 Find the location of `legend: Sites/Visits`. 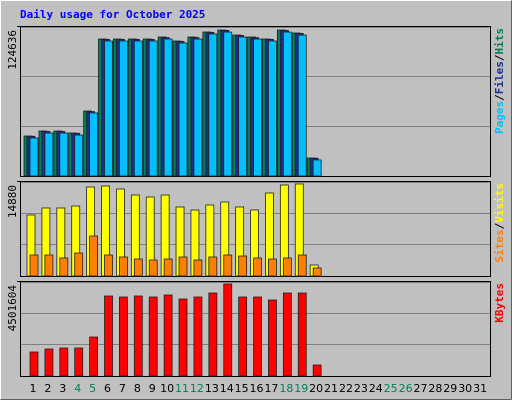

legend: Sites/Visits is located at coordinates (499, 223).